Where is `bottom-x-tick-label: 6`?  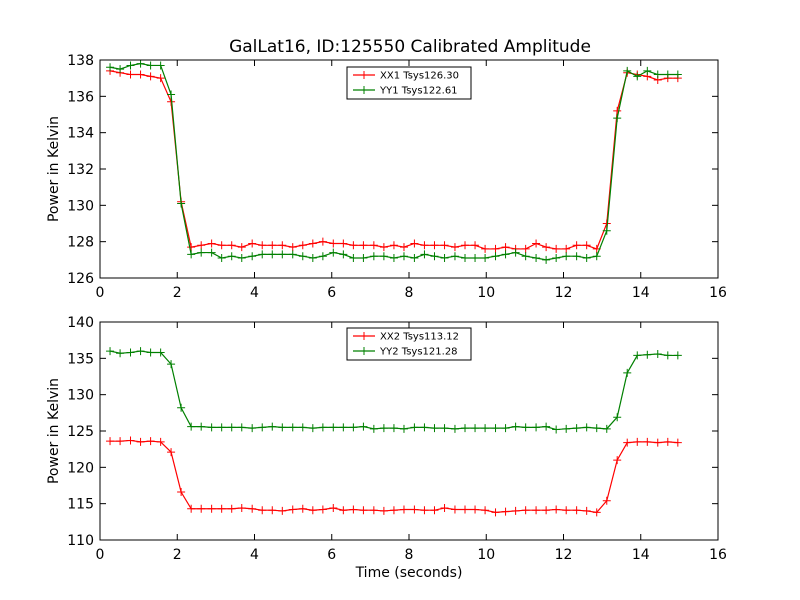 bottom-x-tick-label: 6 is located at coordinates (331, 555).